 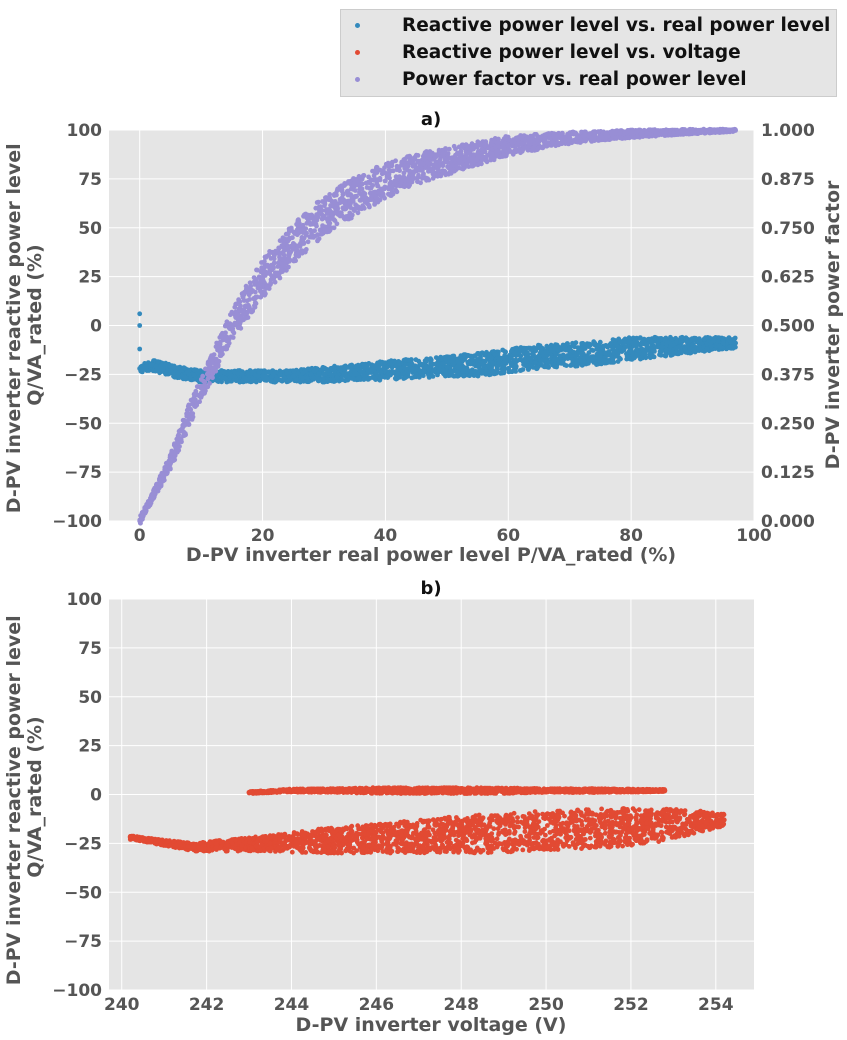 What do you see at coordinates (788, 278) in the screenshot?
I see `y2-tick-label: 0.625` at bounding box center [788, 278].